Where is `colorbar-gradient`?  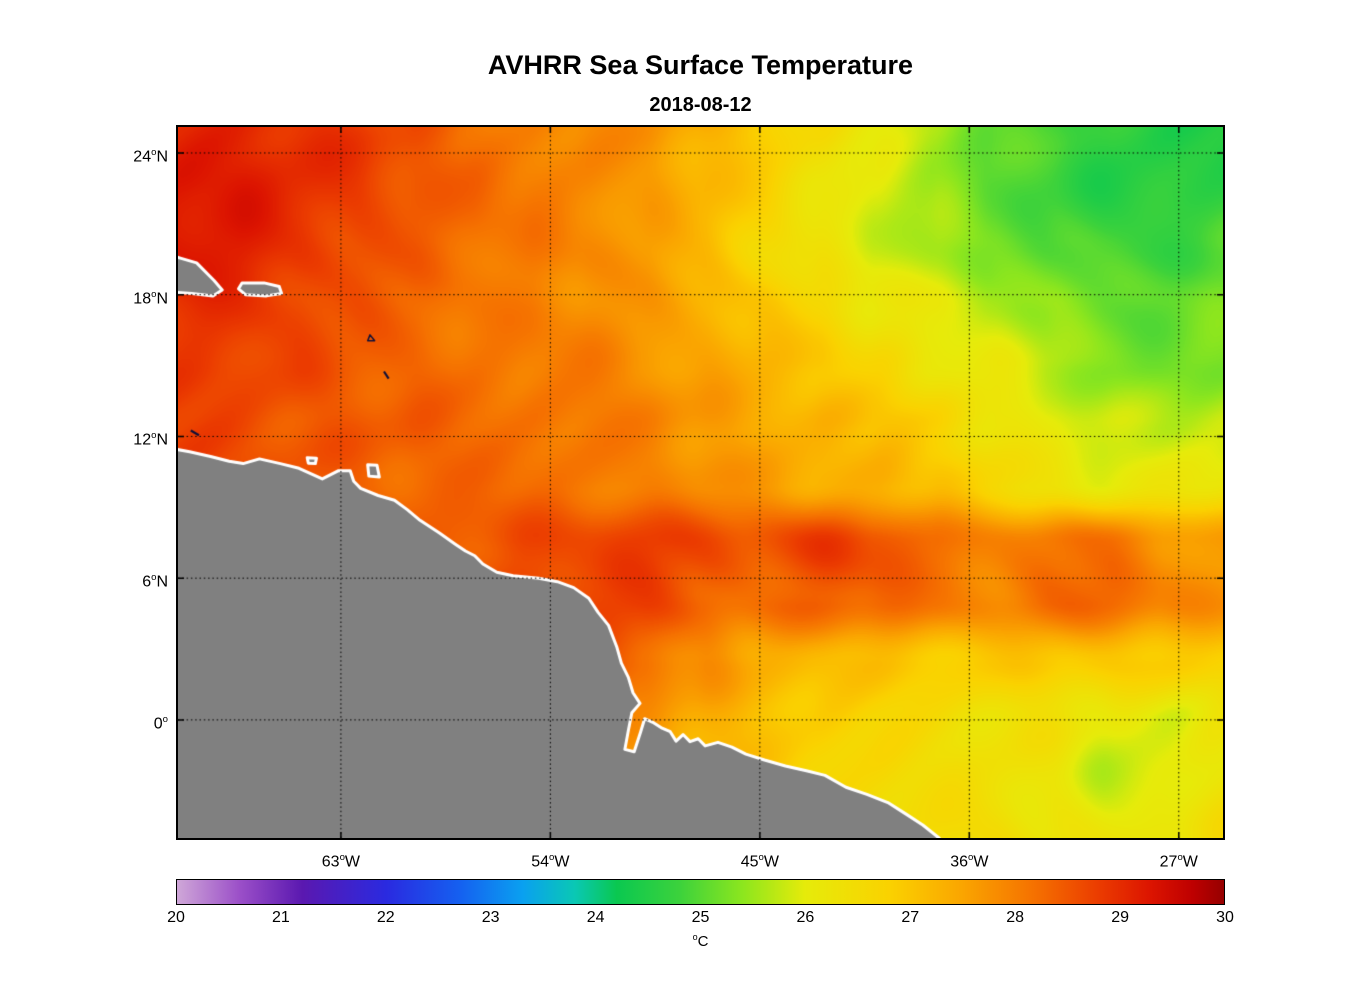 colorbar-gradient is located at coordinates (700, 892).